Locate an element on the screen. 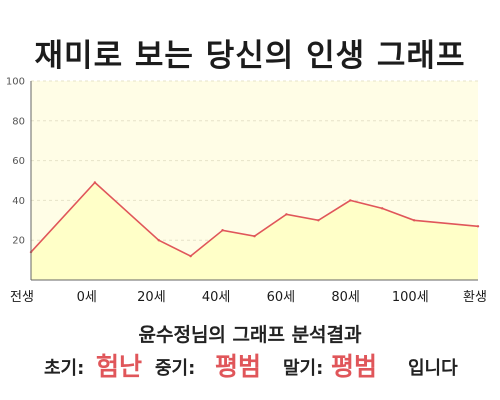 The image size is (500, 400). page-title: 재미로 보는 당신의 인생 그래프 is located at coordinates (250, 56).